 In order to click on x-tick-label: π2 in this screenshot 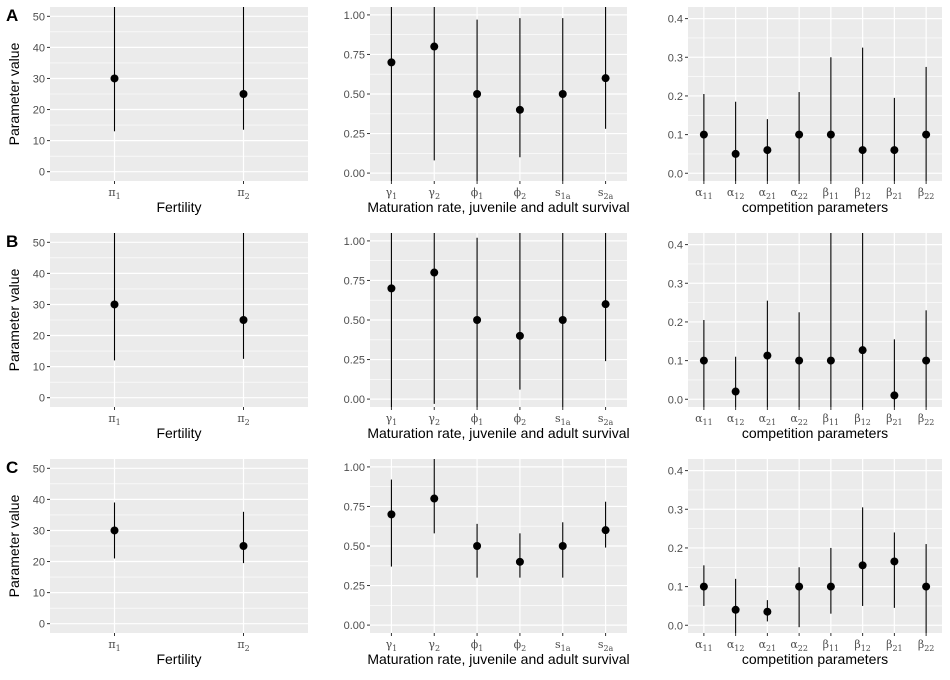, I will do `click(243, 419)`.